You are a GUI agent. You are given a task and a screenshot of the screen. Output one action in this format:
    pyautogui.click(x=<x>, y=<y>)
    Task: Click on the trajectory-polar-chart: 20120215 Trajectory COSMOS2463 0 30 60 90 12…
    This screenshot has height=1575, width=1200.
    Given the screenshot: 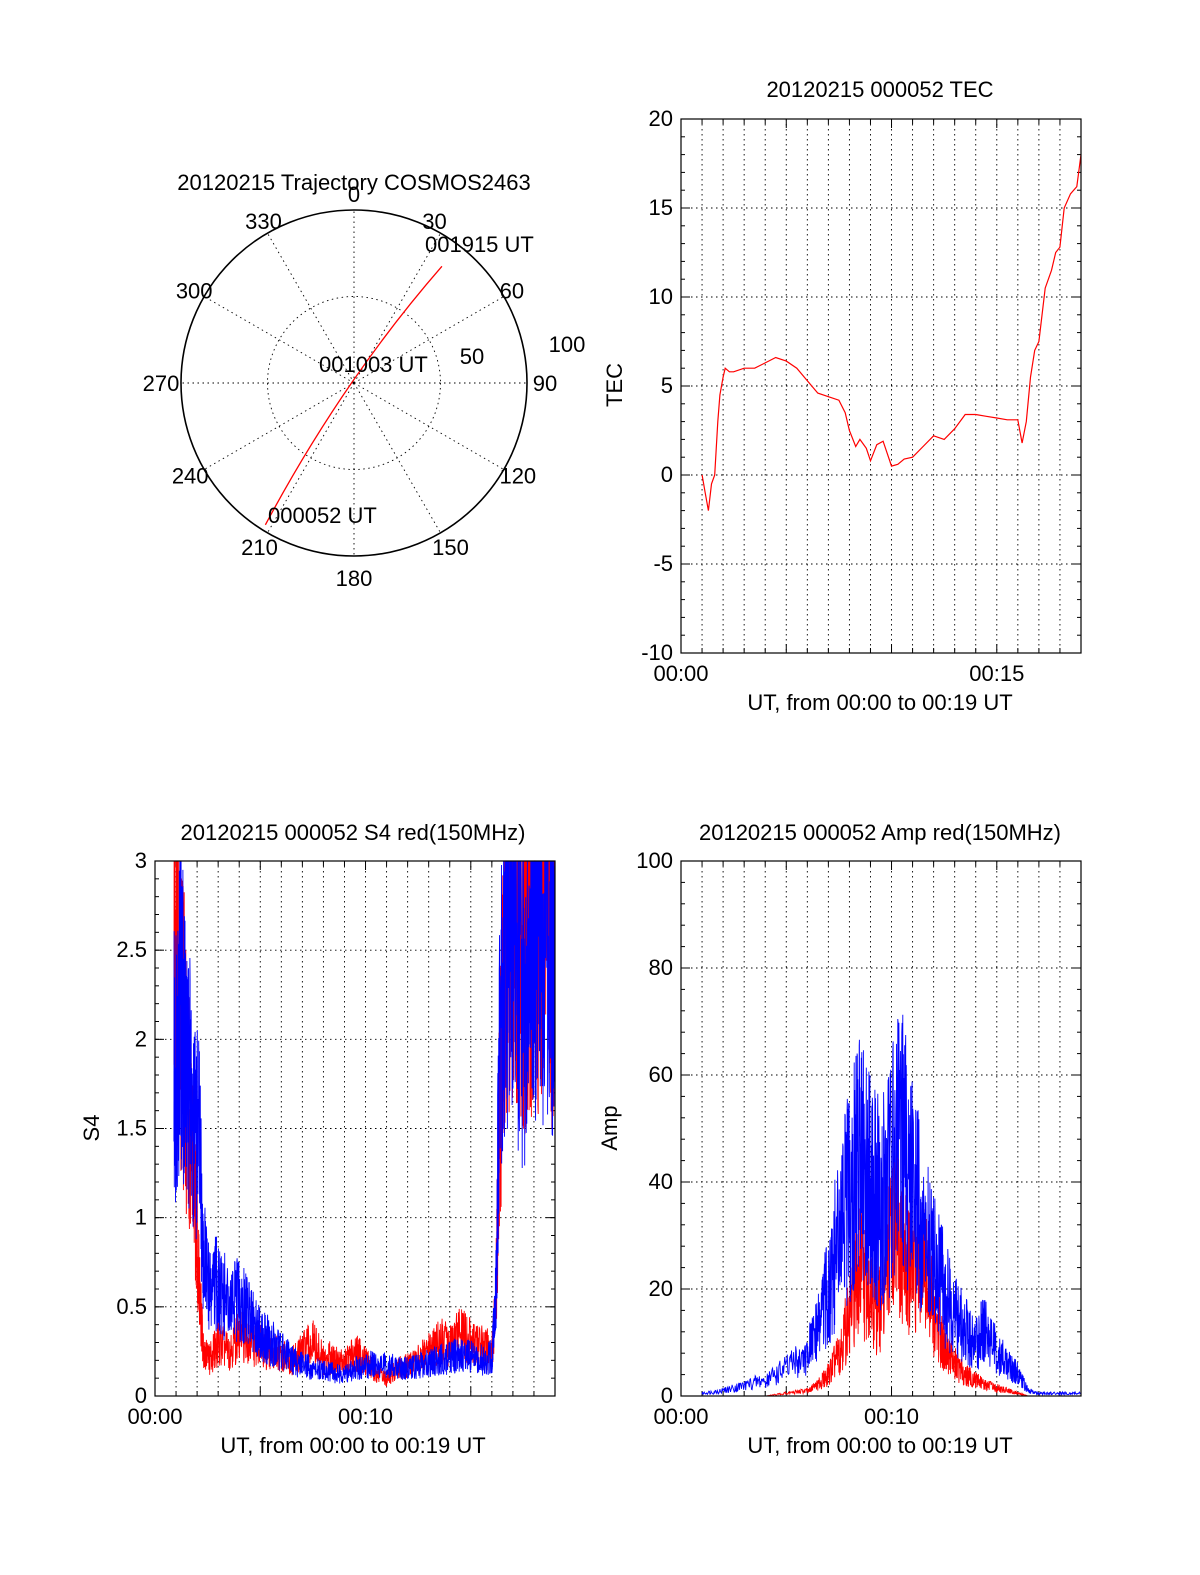 What is the action you would take?
    pyautogui.click(x=364, y=380)
    